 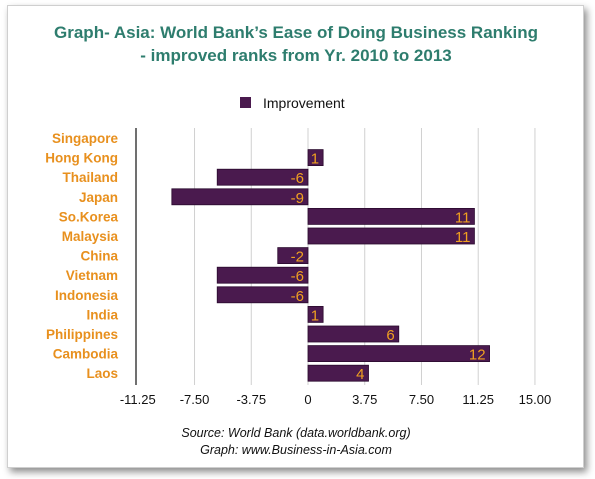 I want to click on category-label: Philippines, so click(x=82, y=334).